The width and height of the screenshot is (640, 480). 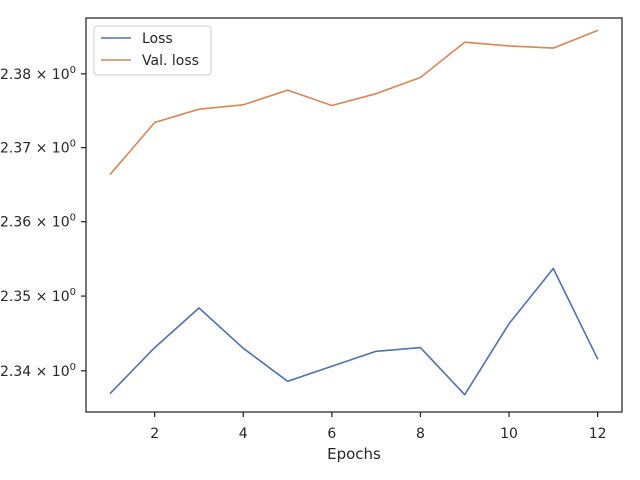 What do you see at coordinates (38, 222) in the screenshot?
I see `y-tick-label: 2.36 × 100` at bounding box center [38, 222].